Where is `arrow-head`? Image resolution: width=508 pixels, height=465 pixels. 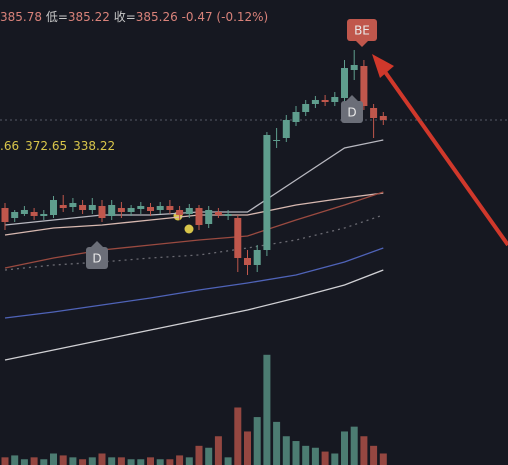 arrow-head is located at coordinates (383, 66).